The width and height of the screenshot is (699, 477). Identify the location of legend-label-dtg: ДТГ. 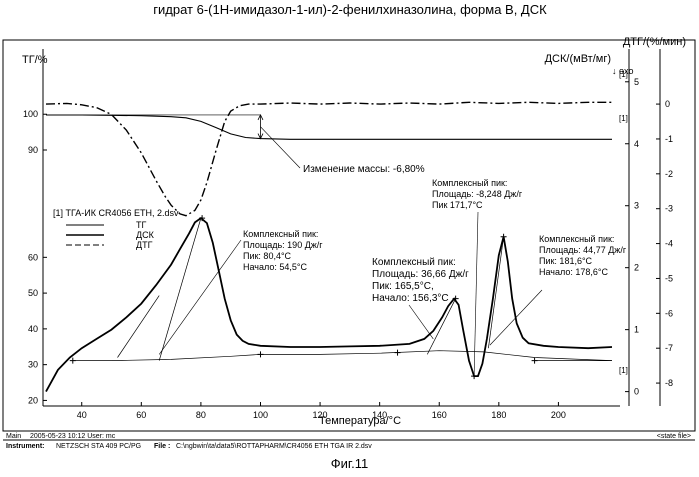
(144, 245).